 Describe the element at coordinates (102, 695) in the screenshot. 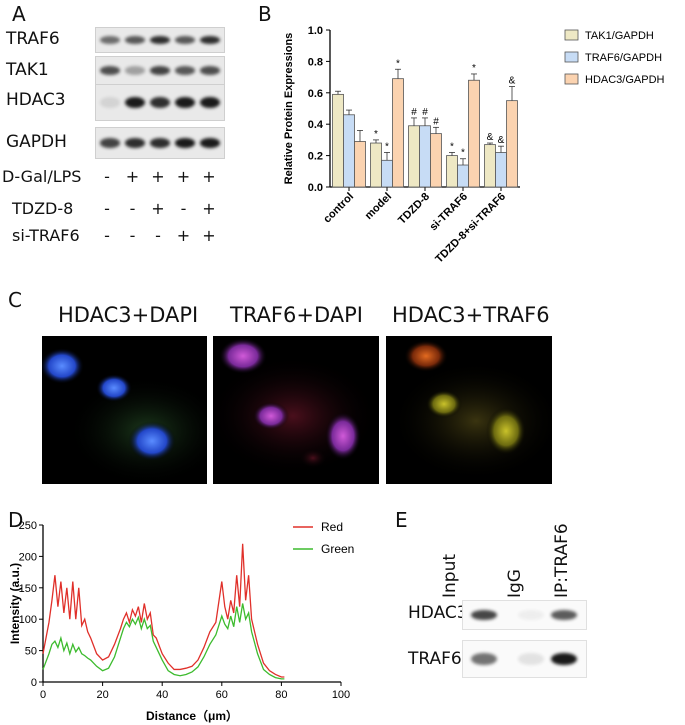

I see `x-tick-label: 20` at that location.